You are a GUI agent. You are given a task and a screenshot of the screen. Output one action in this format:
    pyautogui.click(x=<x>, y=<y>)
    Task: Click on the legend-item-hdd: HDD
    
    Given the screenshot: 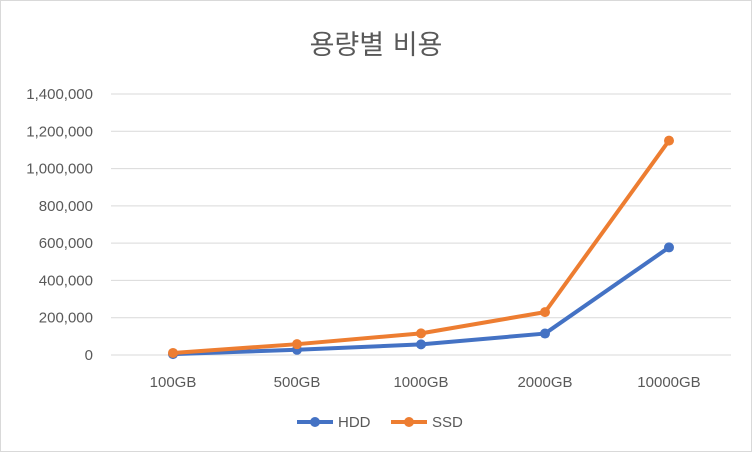 What is the action you would take?
    pyautogui.click(x=334, y=422)
    